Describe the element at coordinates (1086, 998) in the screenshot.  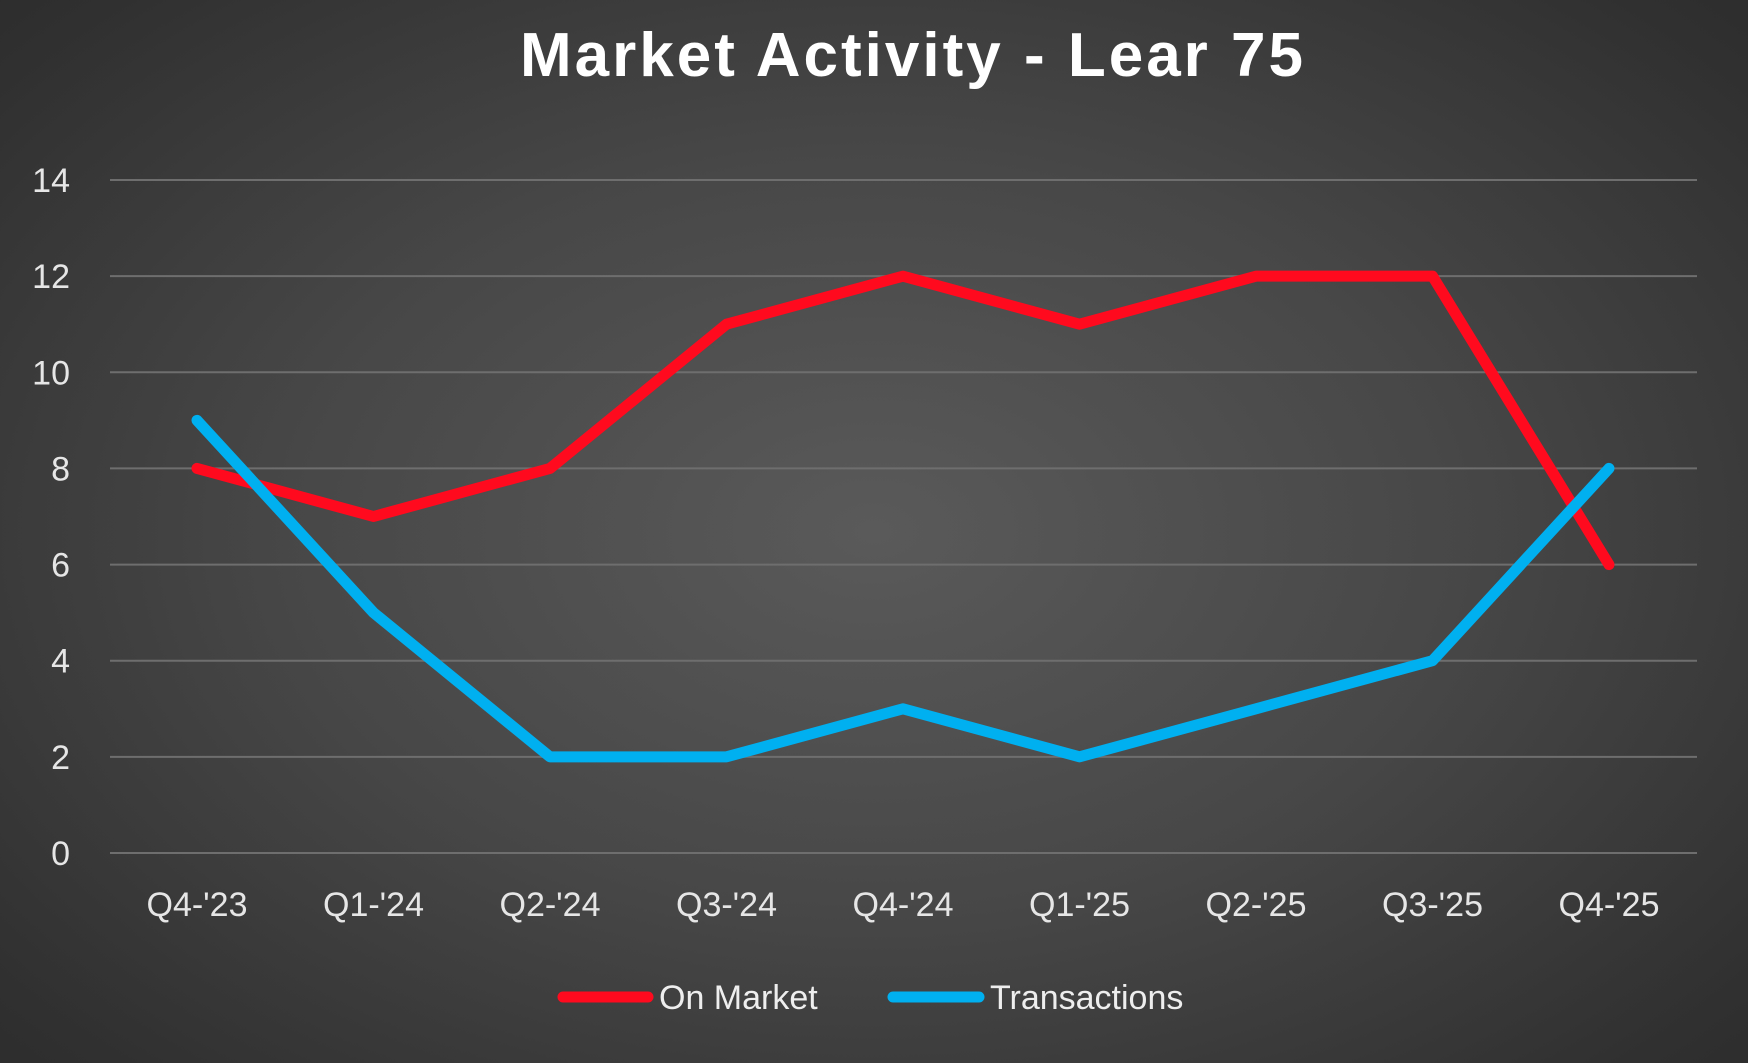
I see `legend-label-transactions: Transactions` at that location.